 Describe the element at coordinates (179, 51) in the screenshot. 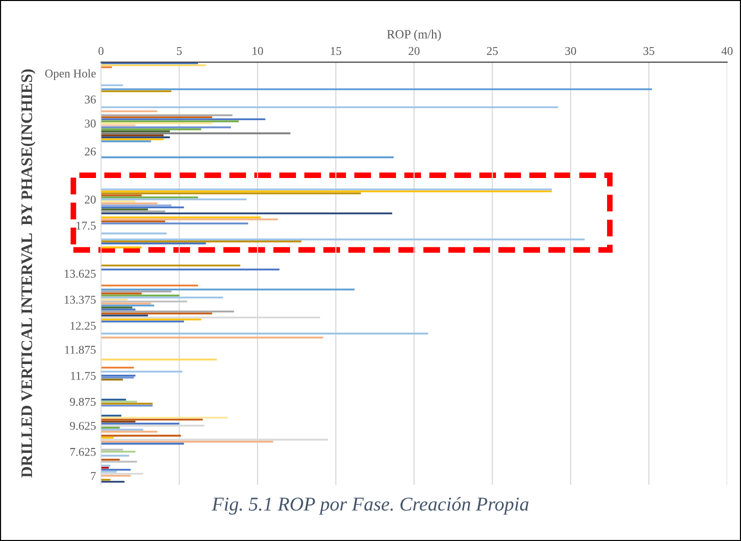

I see `x-tick-label: 5` at that location.